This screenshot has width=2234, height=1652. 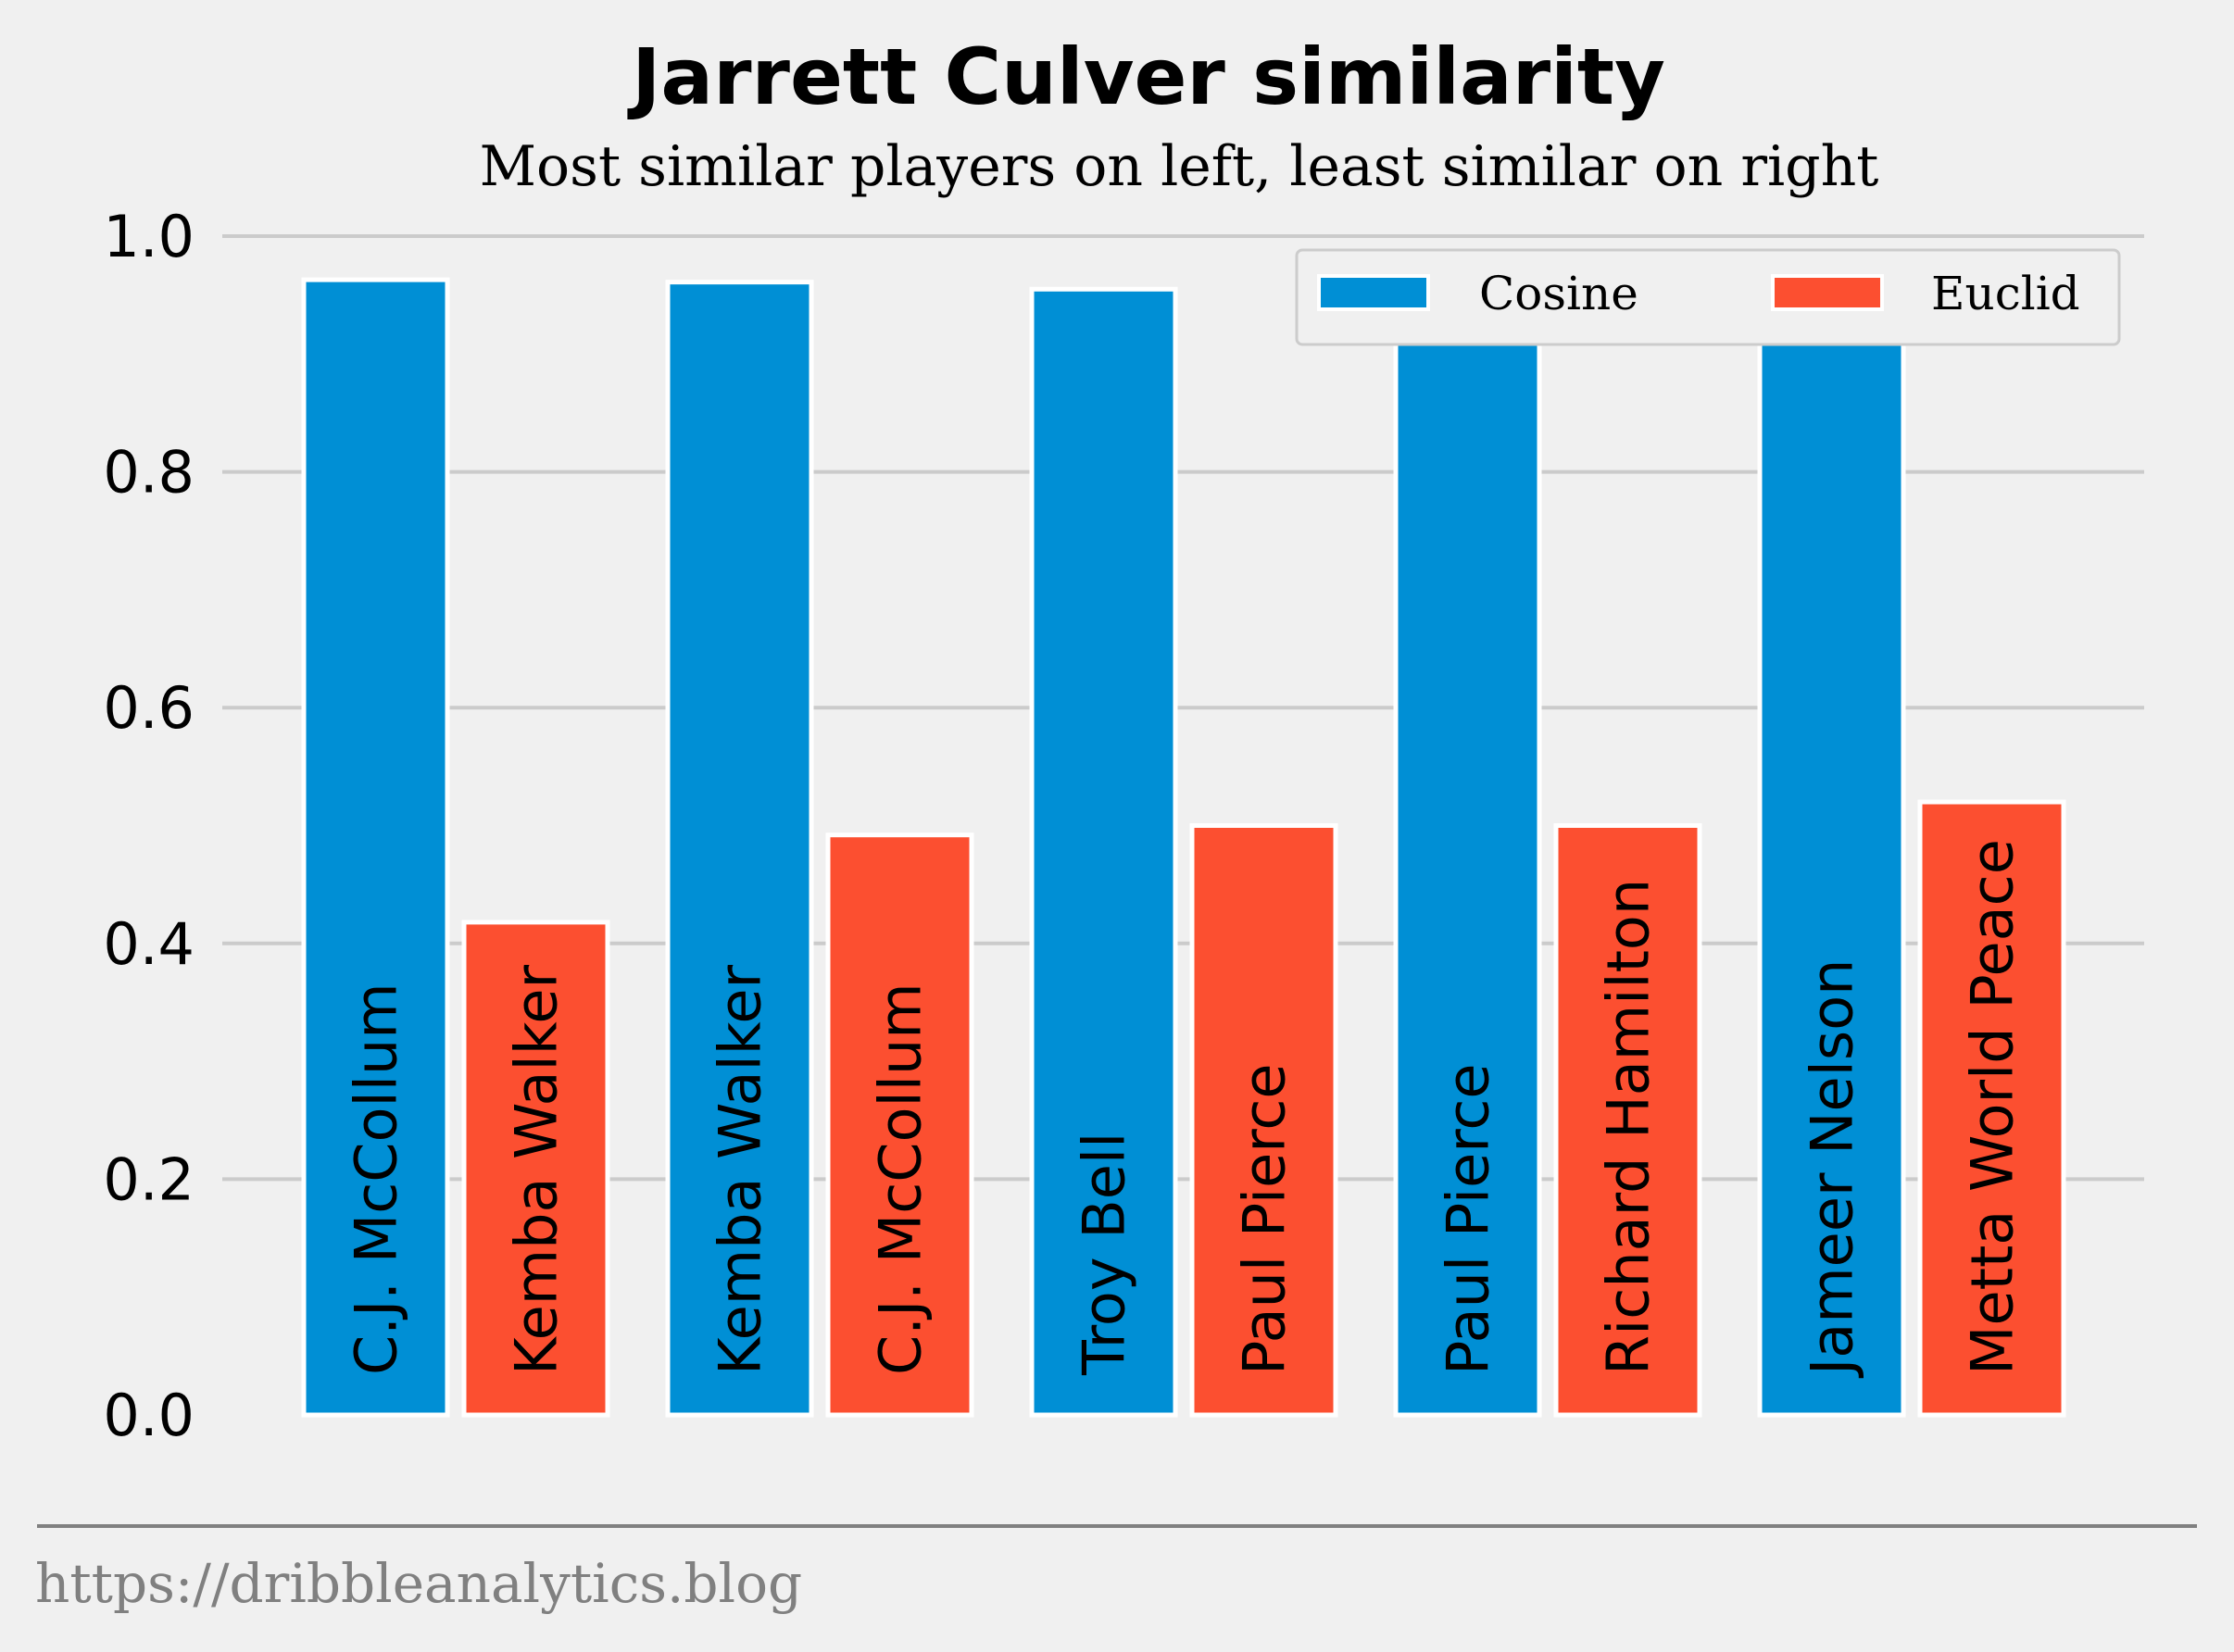 I want to click on legend-label-cosine: Cosine, so click(x=1558, y=293).